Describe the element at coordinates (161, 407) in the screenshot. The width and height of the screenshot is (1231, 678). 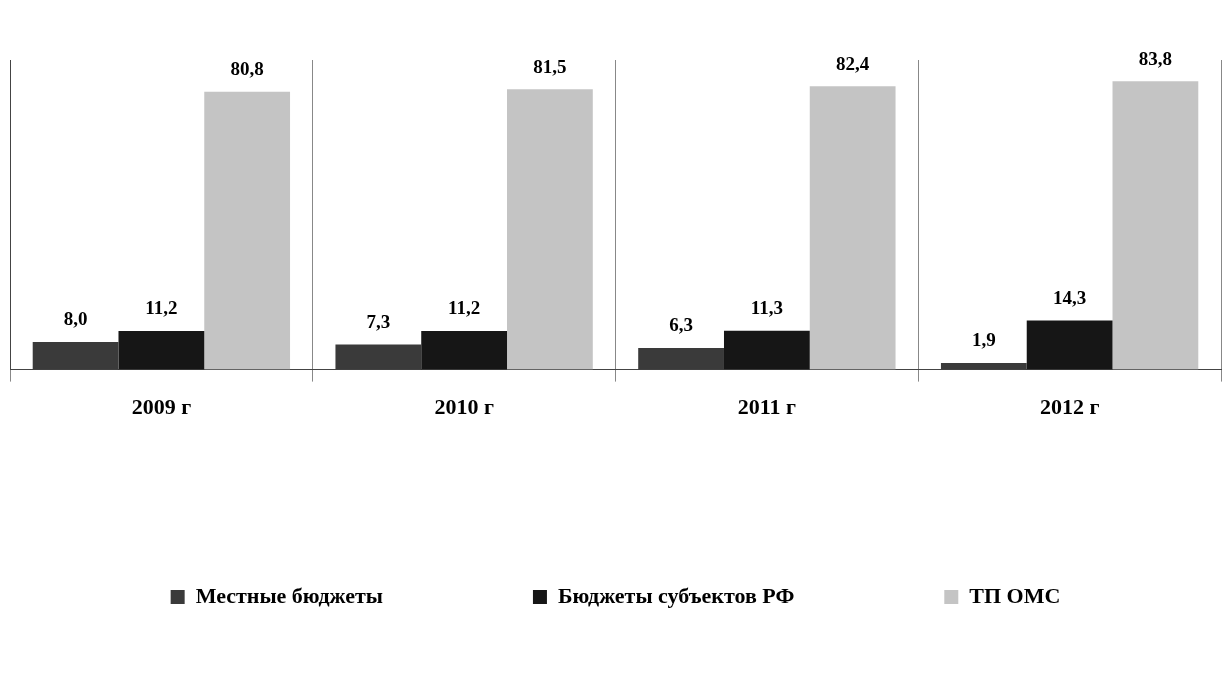
I see `x-tick-label: 2009 г` at that location.